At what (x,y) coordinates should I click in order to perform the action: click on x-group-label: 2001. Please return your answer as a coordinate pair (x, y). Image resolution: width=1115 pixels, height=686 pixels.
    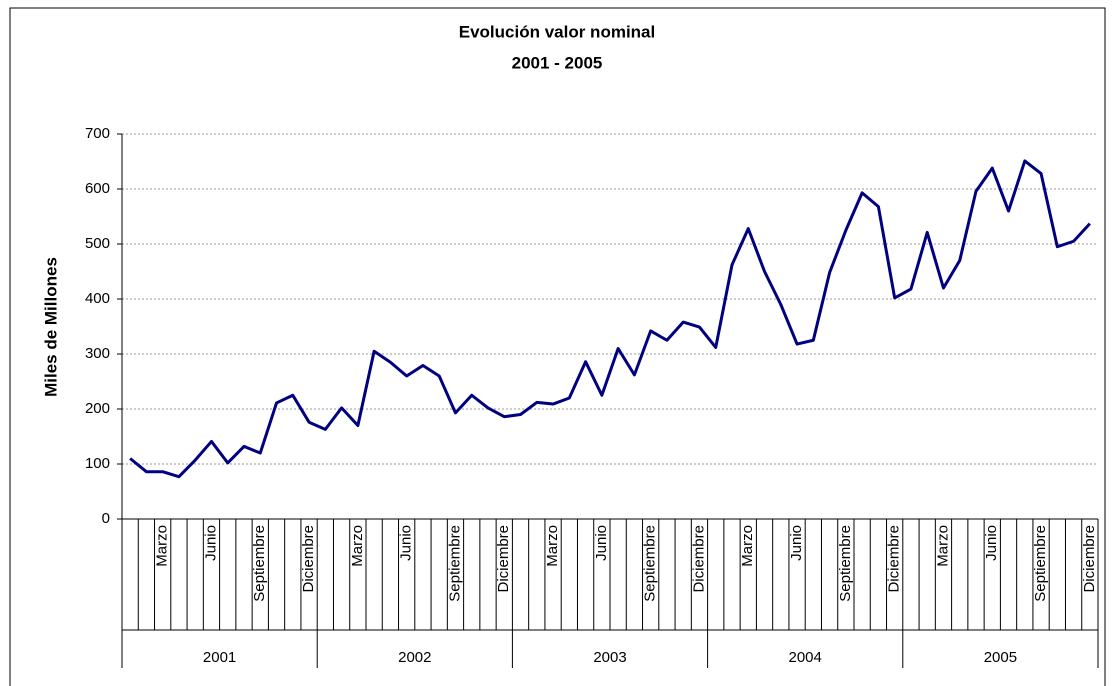
    Looking at the image, I should click on (219, 657).